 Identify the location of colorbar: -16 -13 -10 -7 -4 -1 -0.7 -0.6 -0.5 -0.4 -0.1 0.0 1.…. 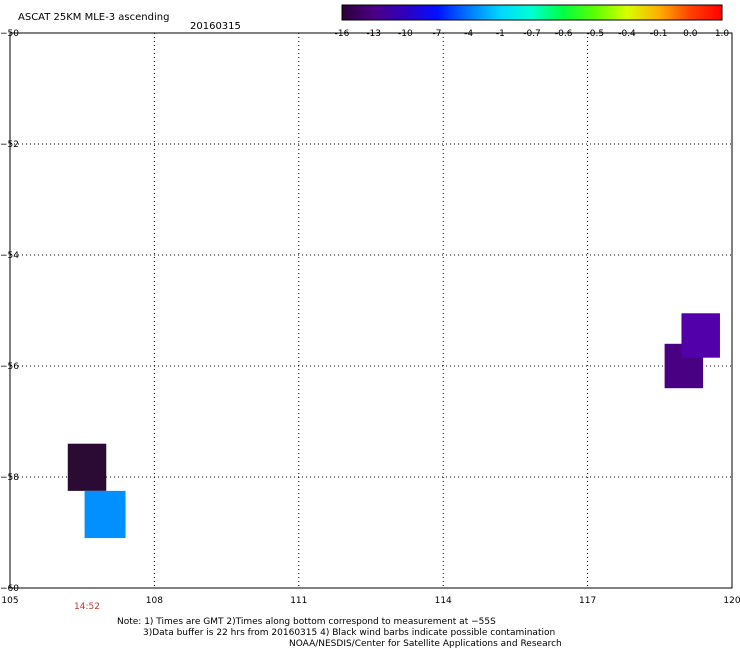
(532, 21).